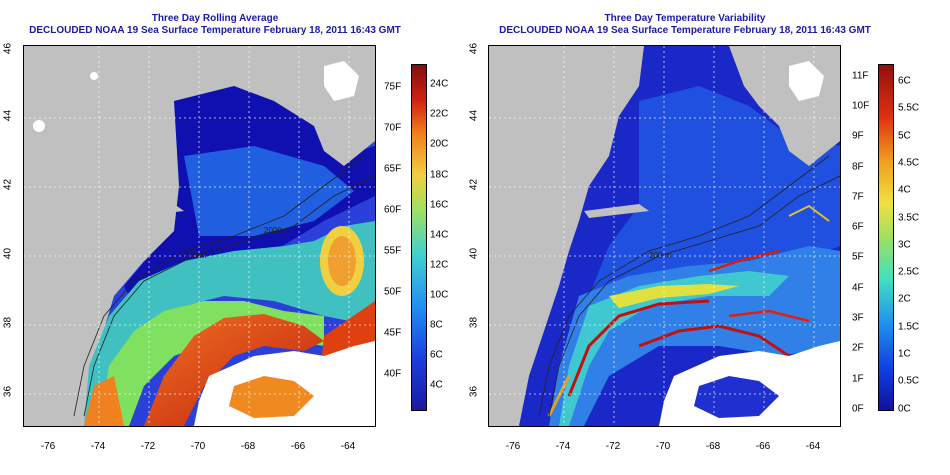 This screenshot has height=475, width=950. What do you see at coordinates (439, 144) in the screenshot?
I see `colorbar-c-label: 20C` at bounding box center [439, 144].